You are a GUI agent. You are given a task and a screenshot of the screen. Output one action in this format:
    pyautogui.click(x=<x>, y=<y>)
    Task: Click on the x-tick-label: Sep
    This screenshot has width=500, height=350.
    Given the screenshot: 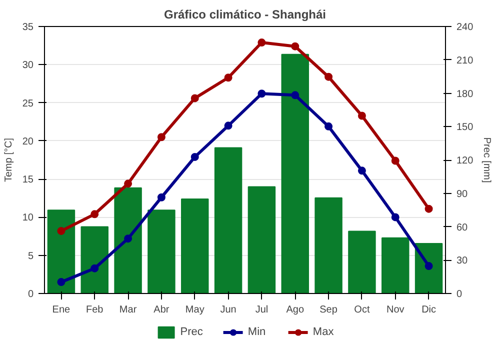 What is the action you would take?
    pyautogui.click(x=329, y=310)
    